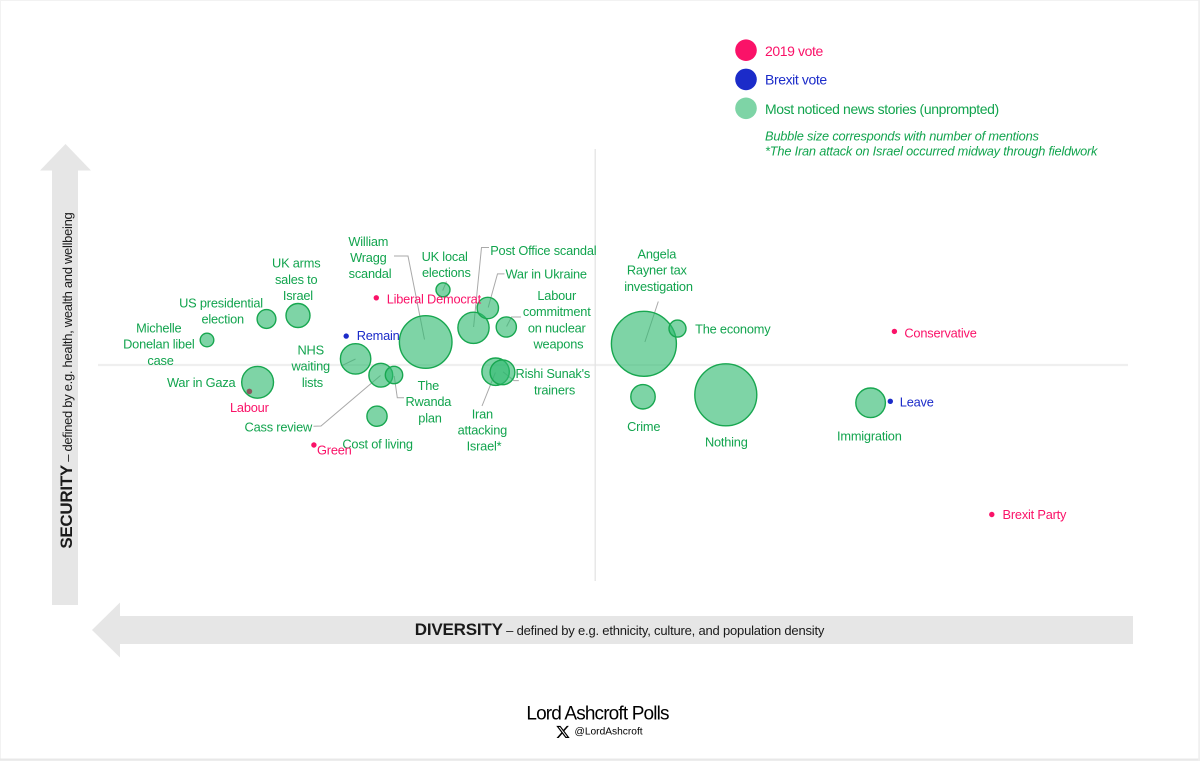  What do you see at coordinates (726, 441) in the screenshot?
I see `svg-text: Nothing` at bounding box center [726, 441].